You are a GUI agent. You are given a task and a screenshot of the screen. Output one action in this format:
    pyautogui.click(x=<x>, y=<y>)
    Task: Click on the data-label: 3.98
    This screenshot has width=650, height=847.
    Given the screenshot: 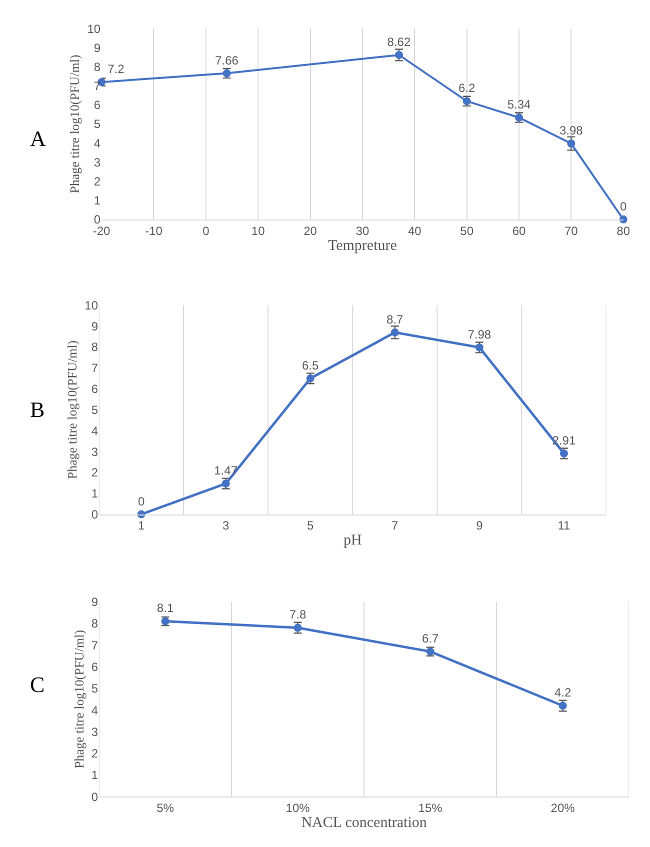 What is the action you would take?
    pyautogui.click(x=571, y=131)
    